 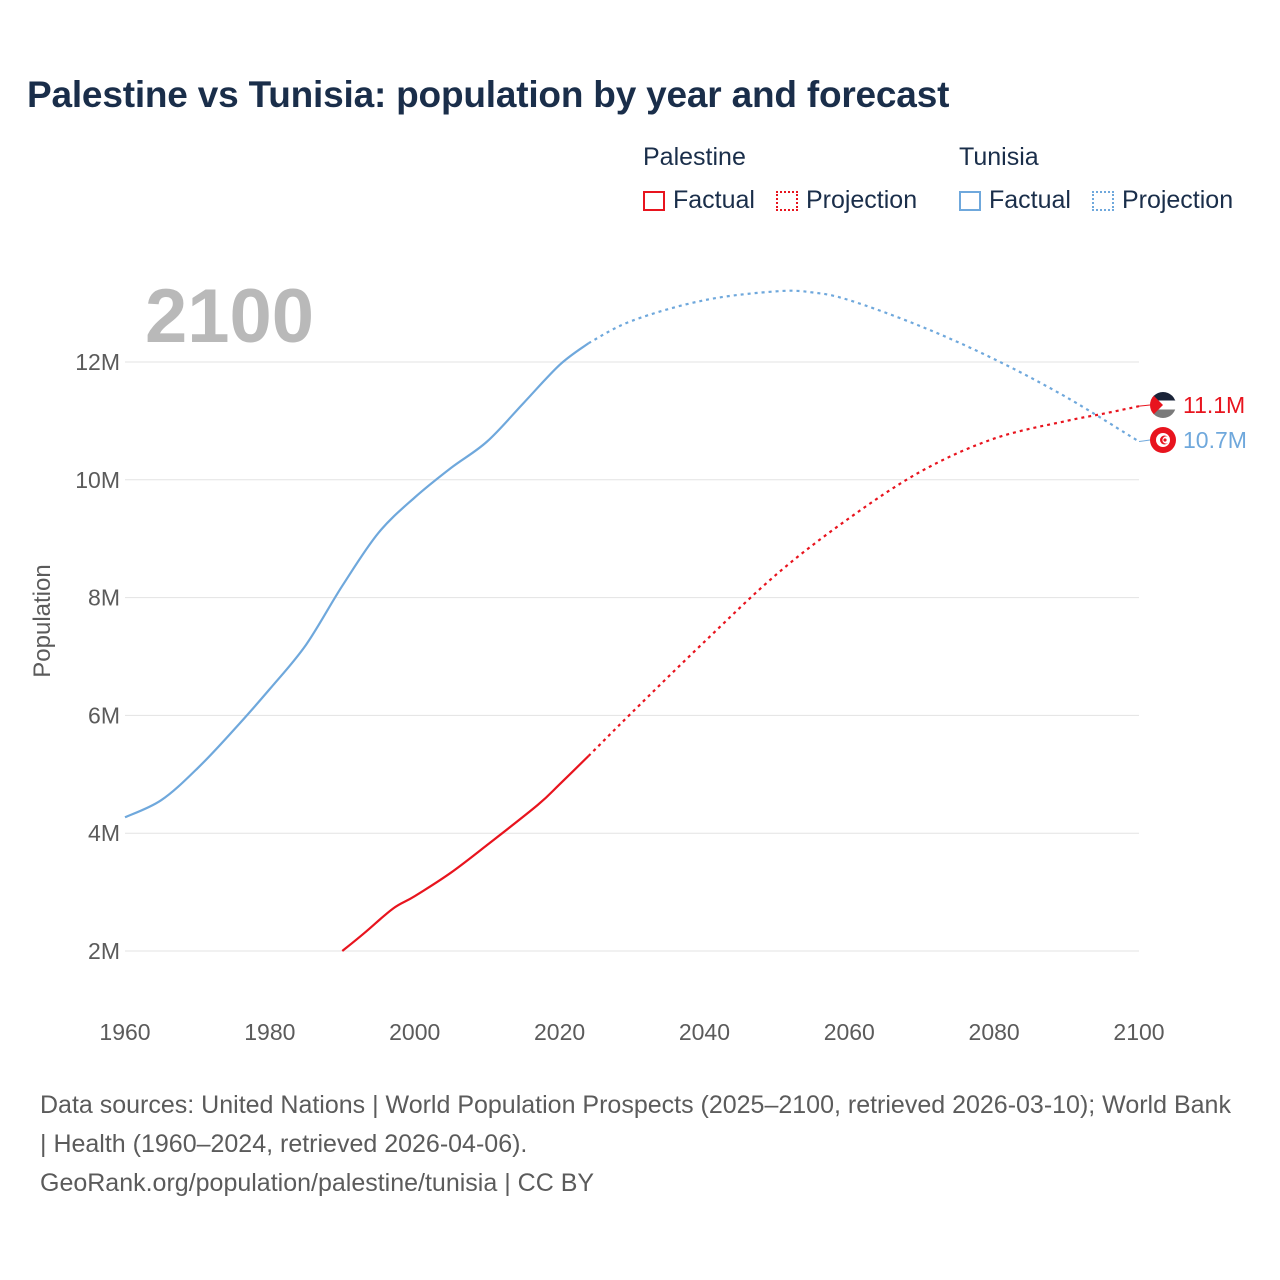 What do you see at coordinates (1192, 422) in the screenshot?
I see `series-end-markers: 11.1M 10.7M` at bounding box center [1192, 422].